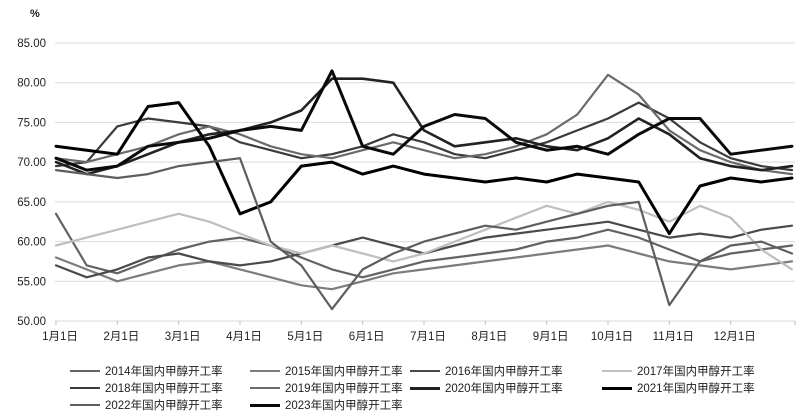 The height and width of the screenshot is (419, 799). I want to click on legend-item-2020: 2020年国内甲醇开工率, so click(506, 388).